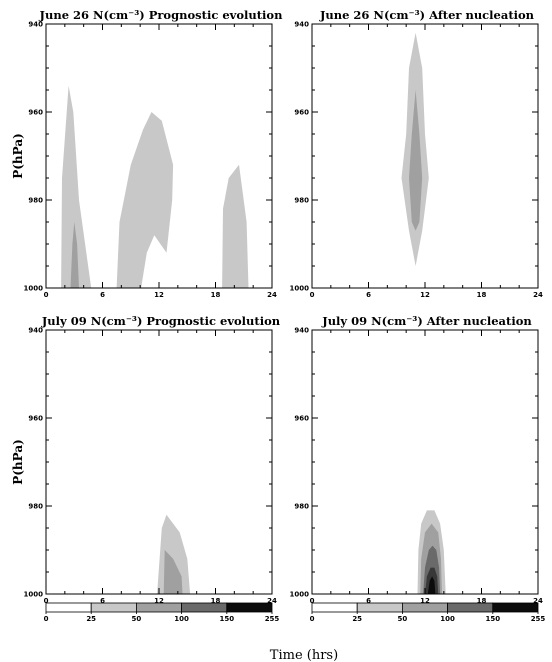 The height and width of the screenshot is (662, 552). Describe the element at coordinates (426, 321) in the screenshot. I see `panel-title: July 09 N(cm⁻³) After nucleation` at that location.